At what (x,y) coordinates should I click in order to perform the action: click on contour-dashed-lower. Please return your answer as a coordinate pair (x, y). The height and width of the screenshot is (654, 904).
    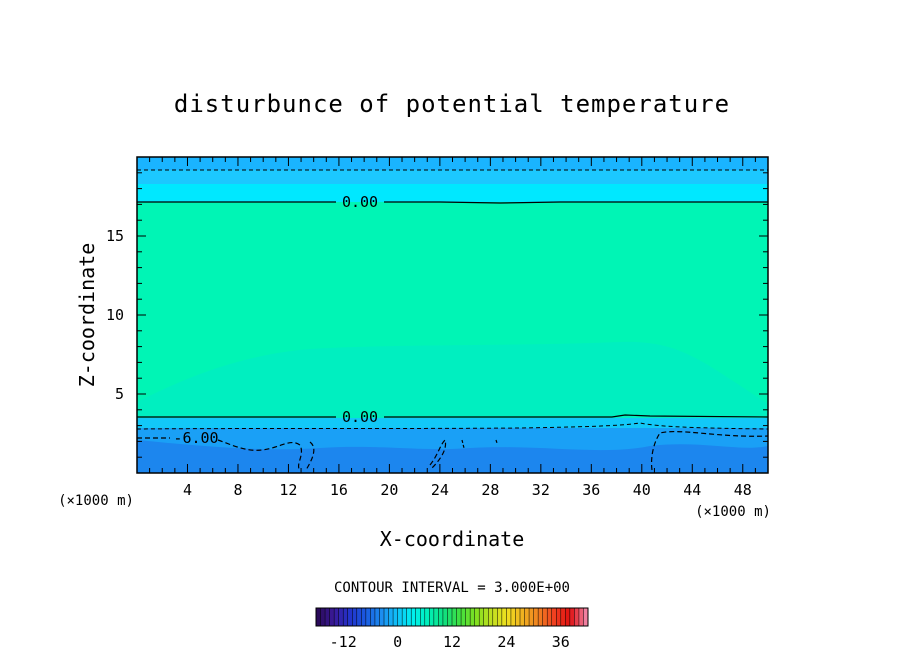
    Looking at the image, I should click on (452, 426).